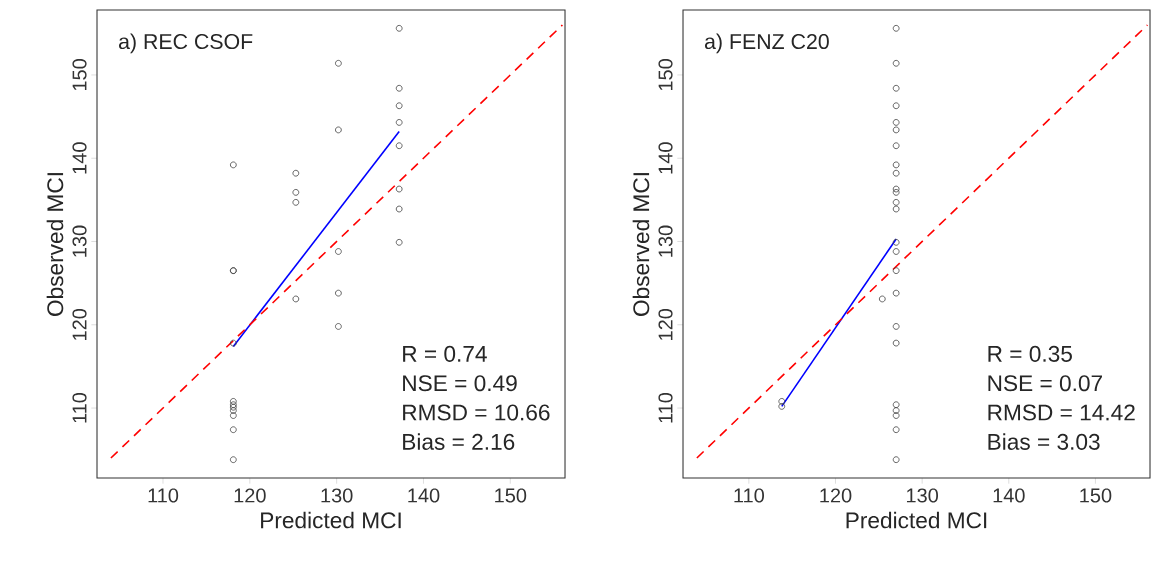  What do you see at coordinates (460, 383) in the screenshot?
I see `annotation: NSE = 0.49` at bounding box center [460, 383].